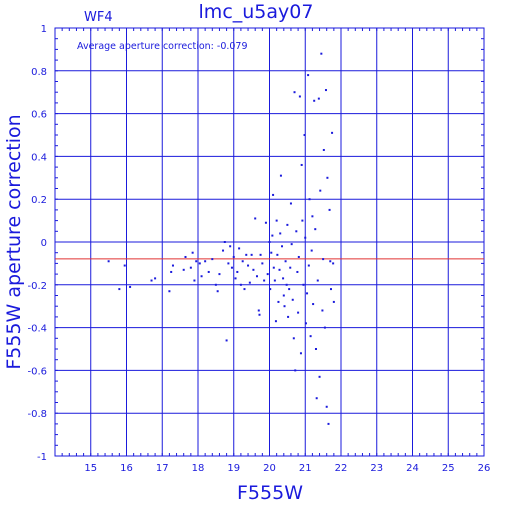 The height and width of the screenshot is (512, 512). Describe the element at coordinates (37, 329) in the screenshot. I see `y-tick-label: -0.4` at that location.